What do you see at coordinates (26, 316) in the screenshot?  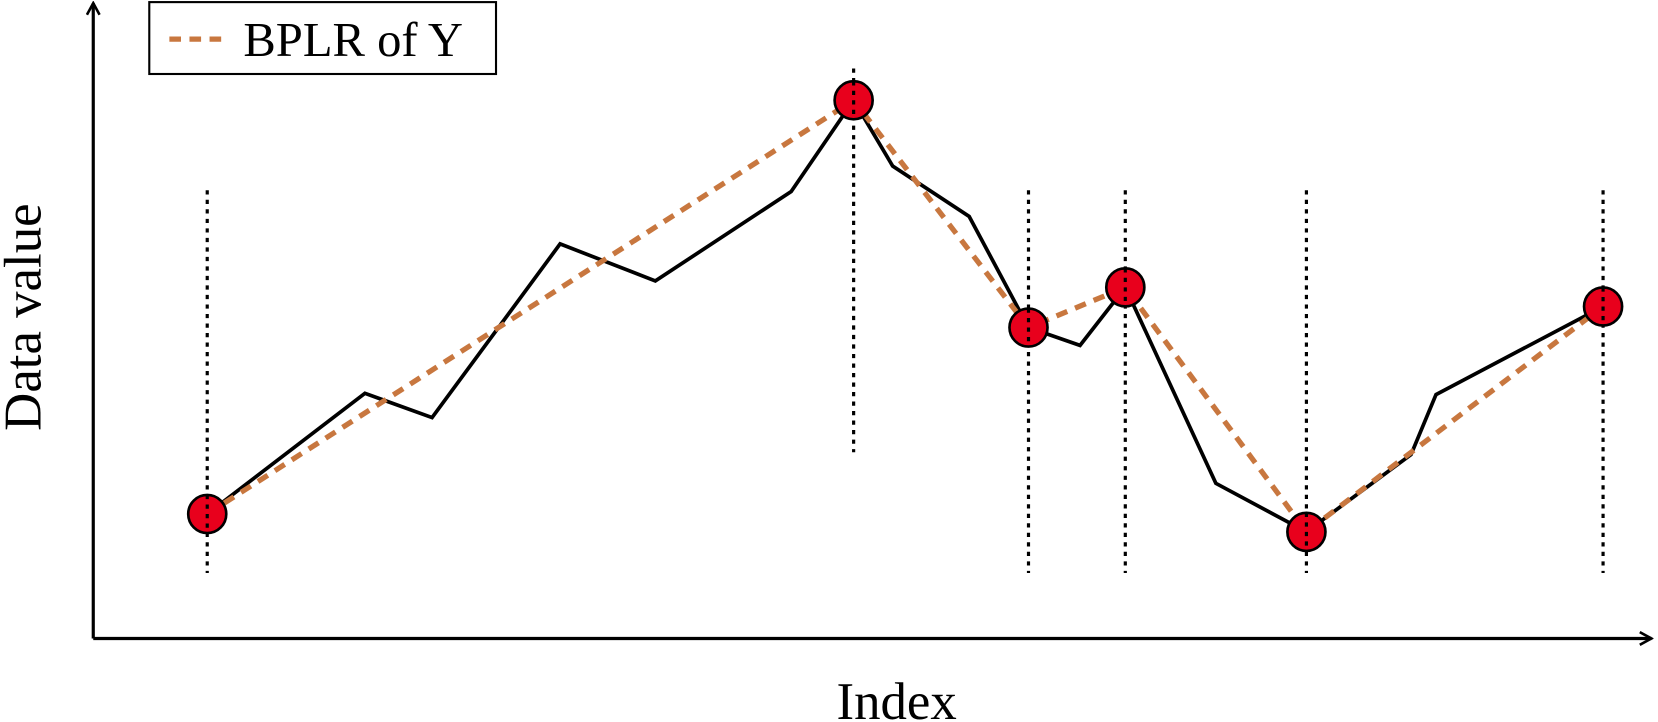 I see `y-axis-label: Data value` at bounding box center [26, 316].